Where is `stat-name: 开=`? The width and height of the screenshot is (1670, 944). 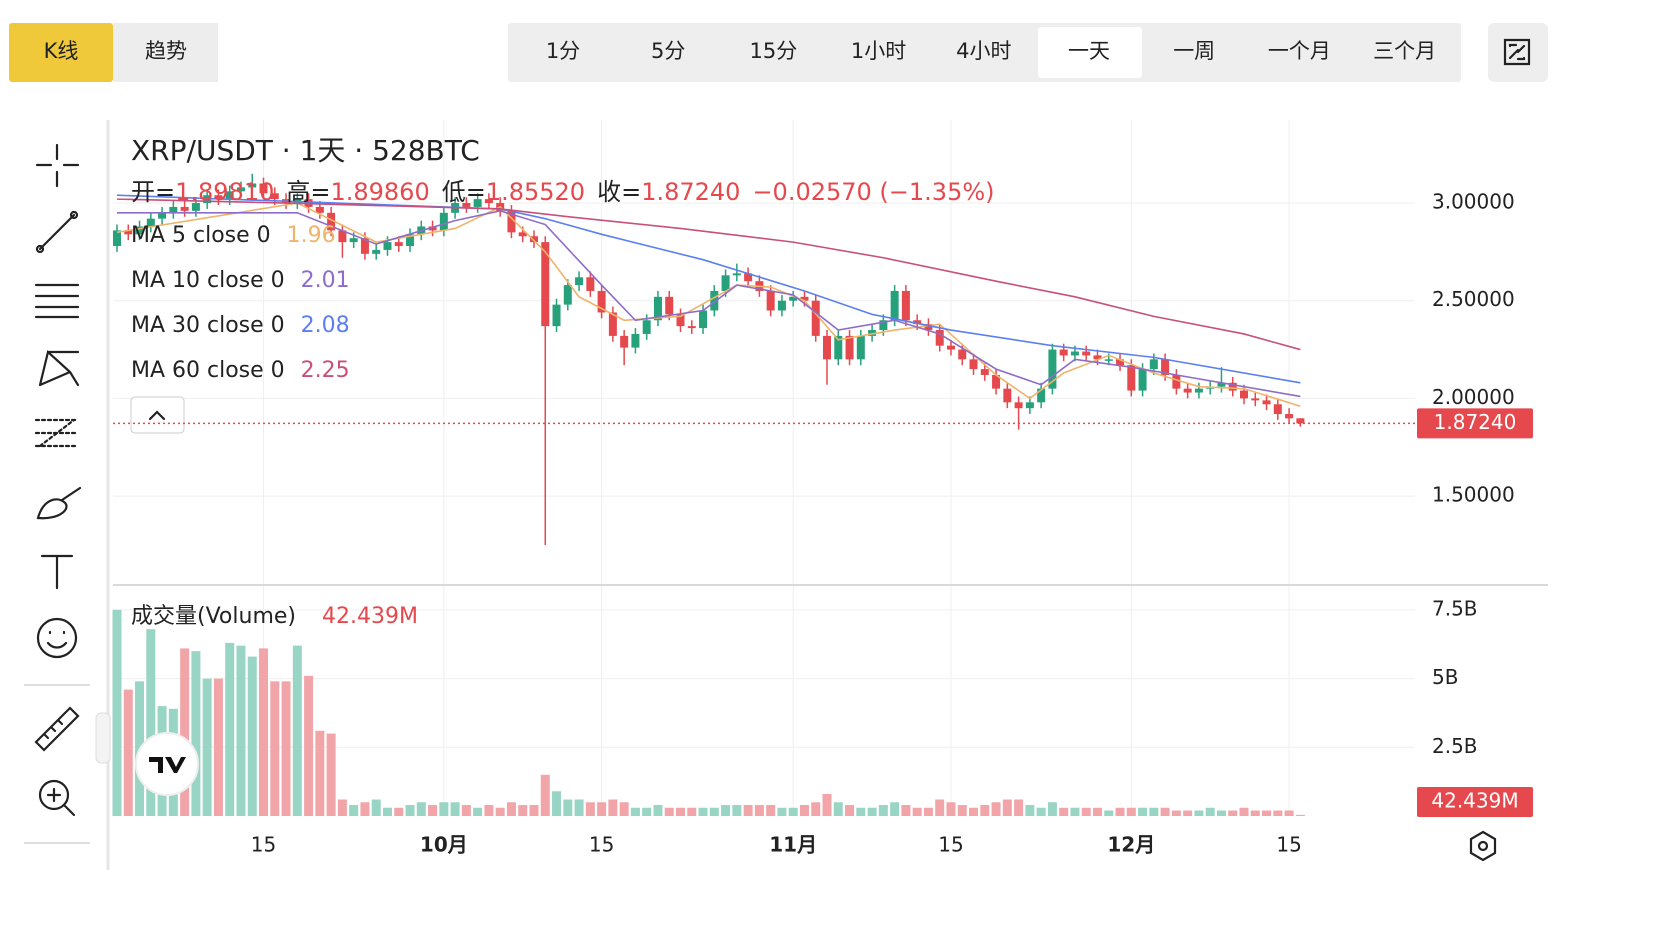 stat-name: 开= is located at coordinates (153, 192).